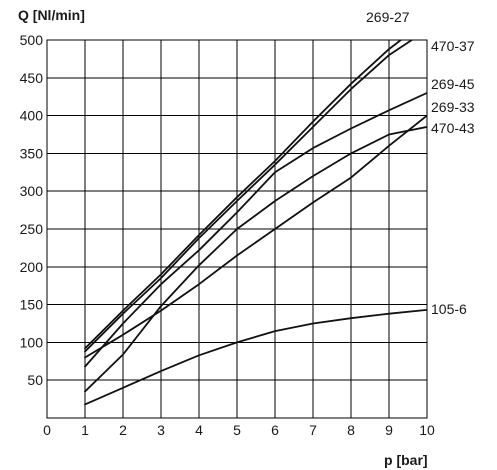  What do you see at coordinates (51, 15) in the screenshot?
I see `y-axis-title: Q [Nl/min]` at bounding box center [51, 15].